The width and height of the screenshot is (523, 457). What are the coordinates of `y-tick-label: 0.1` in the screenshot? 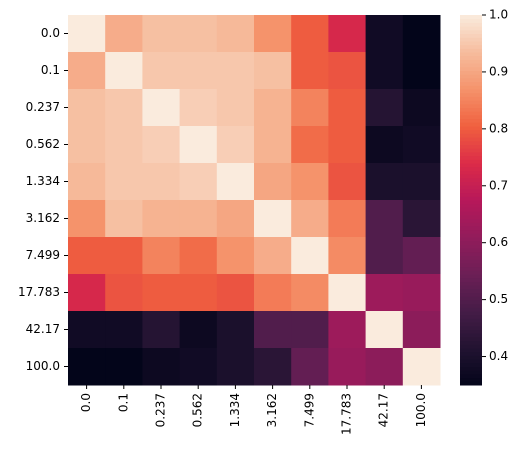 It's located at (50, 70).